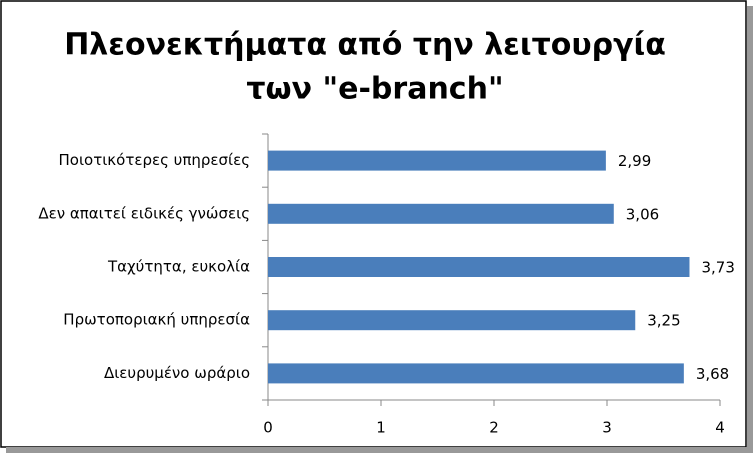  I want to click on x-tick-label: 2, so click(494, 428).